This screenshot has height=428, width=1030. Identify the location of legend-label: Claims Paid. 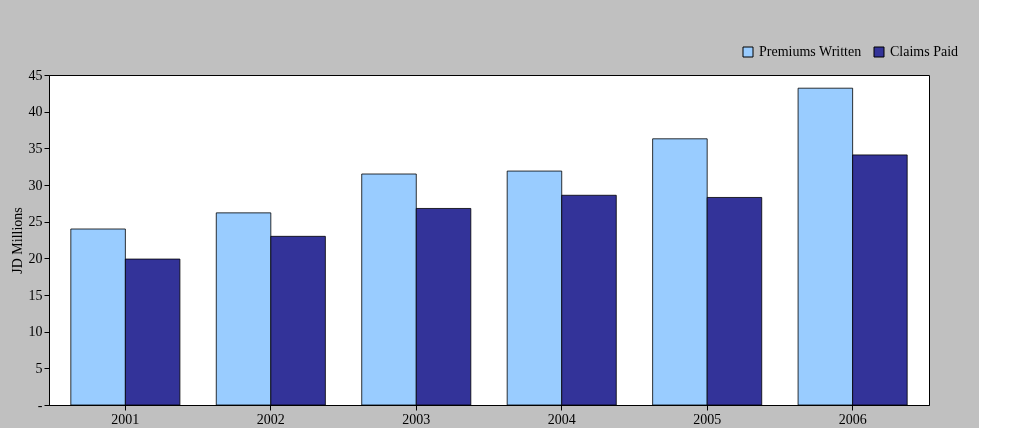
(924, 51).